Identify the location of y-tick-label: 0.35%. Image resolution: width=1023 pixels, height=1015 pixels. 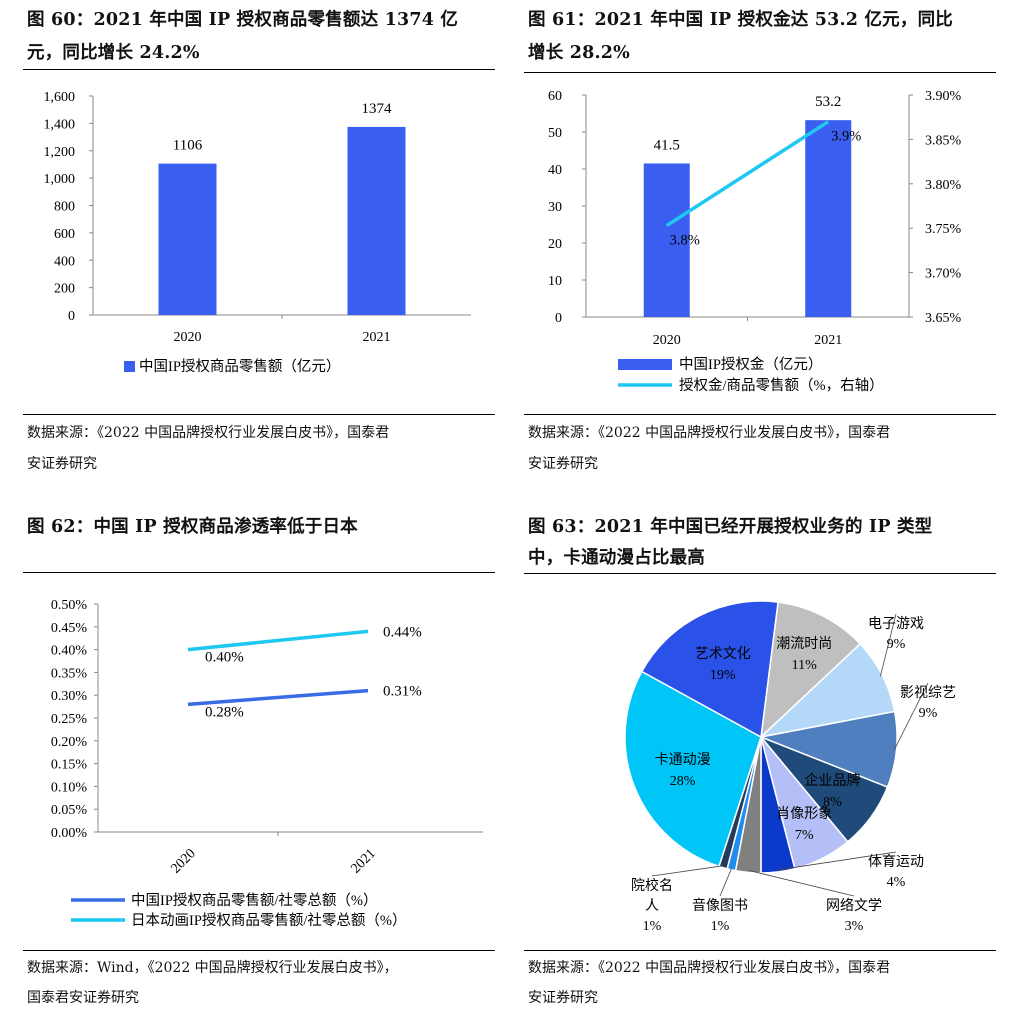
(69, 673).